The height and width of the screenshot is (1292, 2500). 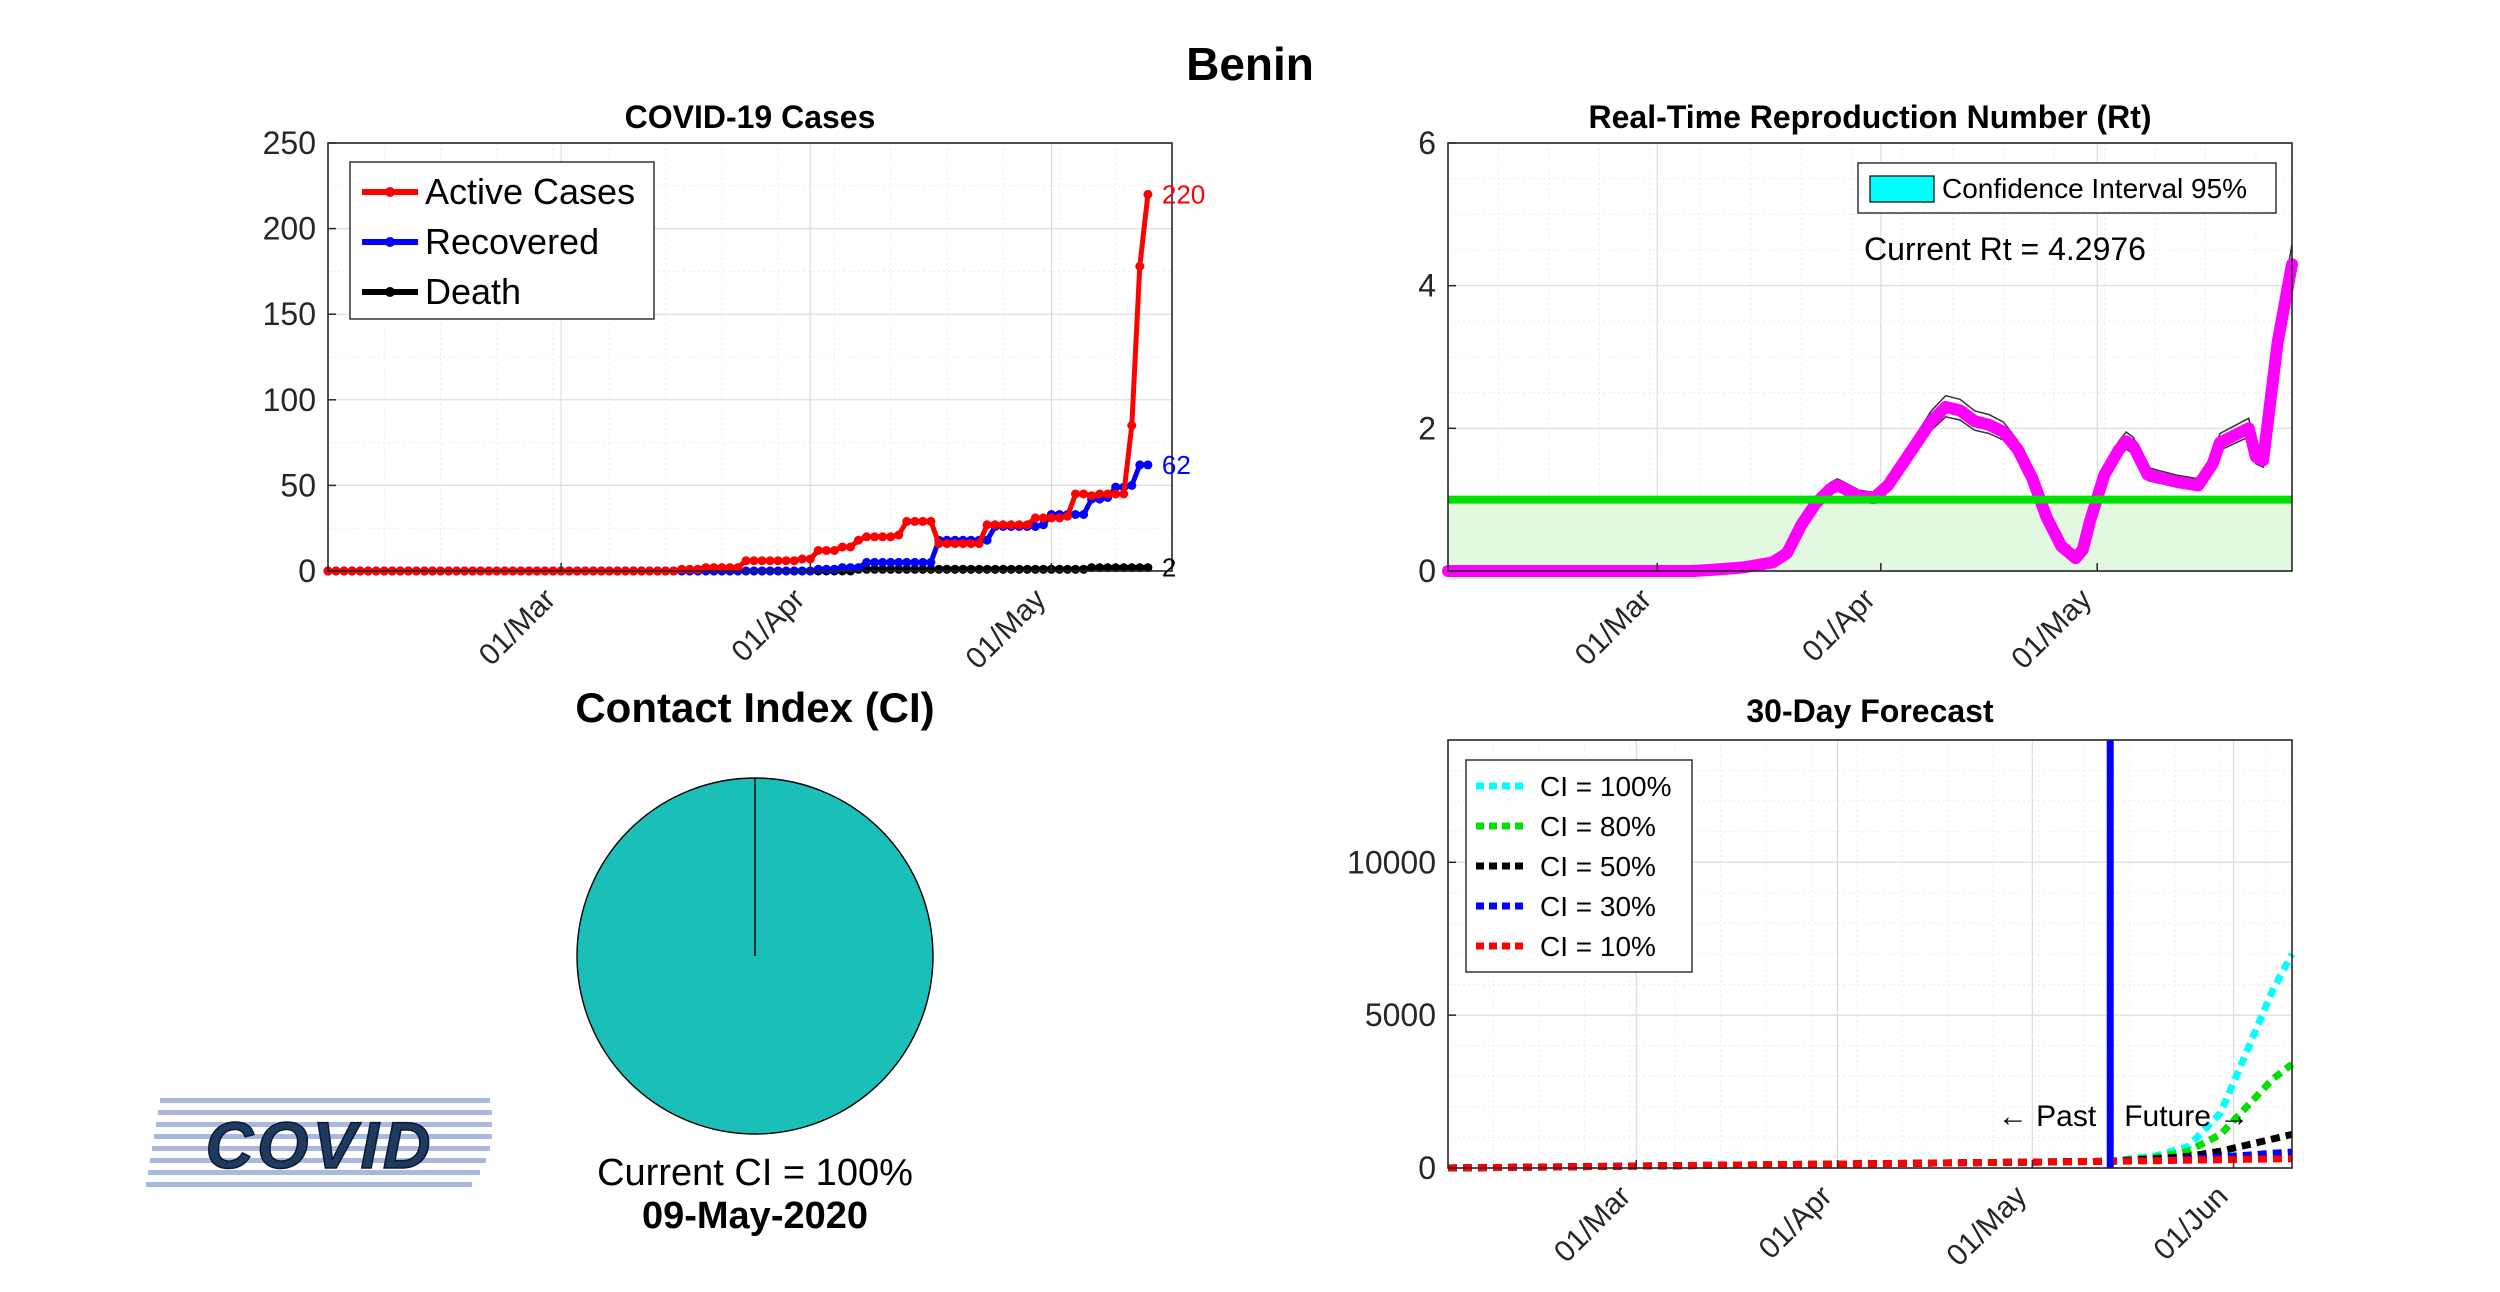 I want to click on ci-chart-title: Contact Index (CI), so click(x=754, y=707).